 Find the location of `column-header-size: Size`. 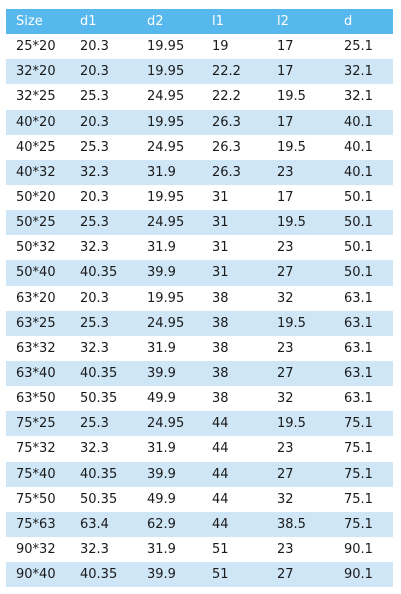

column-header-size: Size is located at coordinates (38, 22).